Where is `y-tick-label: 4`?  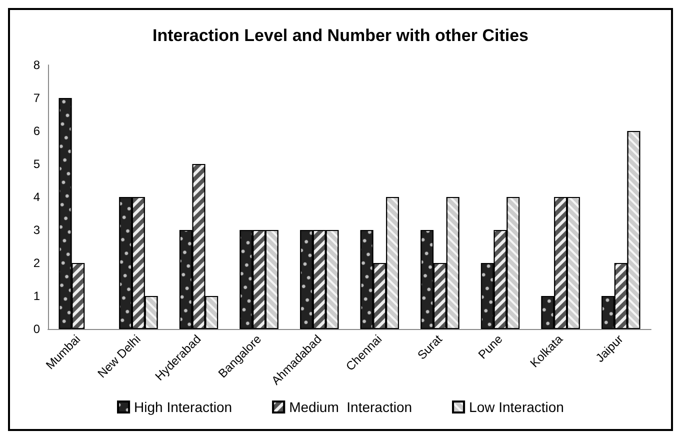 y-tick-label: 4 is located at coordinates (36, 197).